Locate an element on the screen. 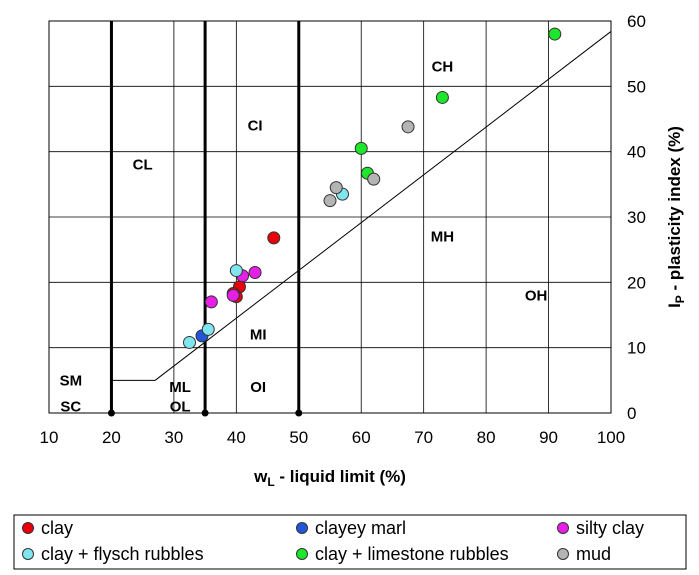 The image size is (699, 575). x-tick-label: 50 is located at coordinates (298, 437).